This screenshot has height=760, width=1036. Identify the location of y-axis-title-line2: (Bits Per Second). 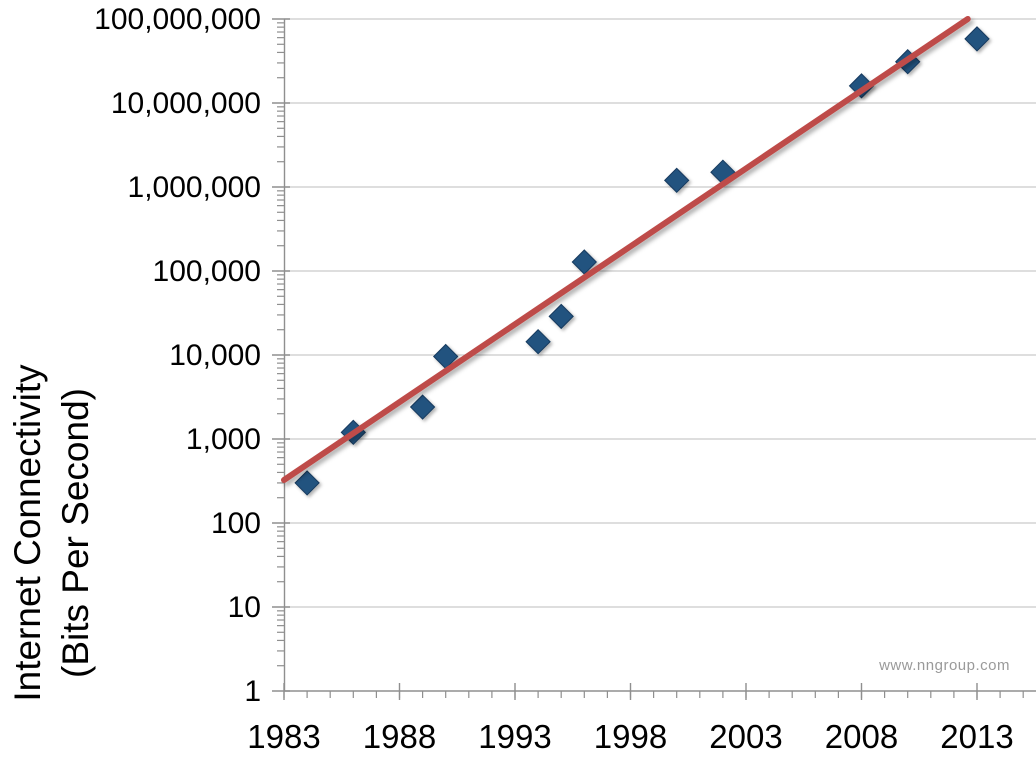
(75, 533).